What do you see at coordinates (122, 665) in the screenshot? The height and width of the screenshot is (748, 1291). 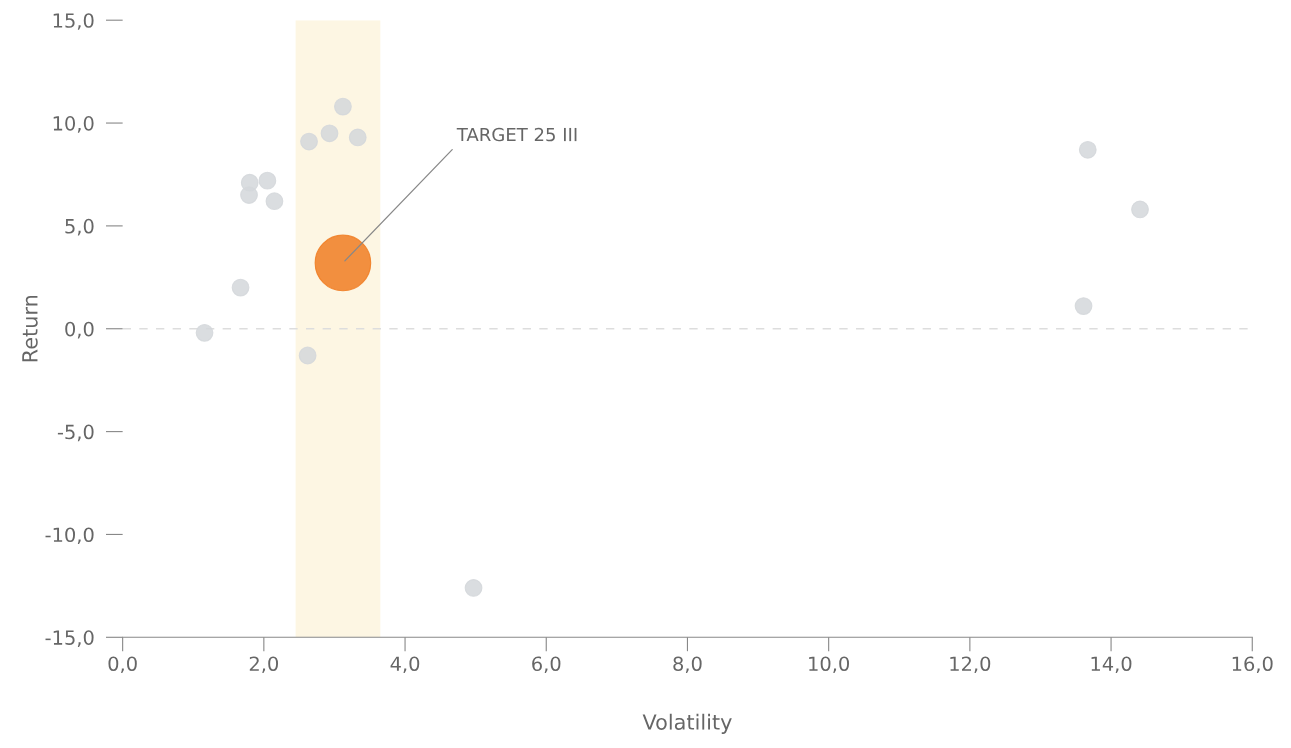 I see `x-tick-label: 0,0` at bounding box center [122, 665].